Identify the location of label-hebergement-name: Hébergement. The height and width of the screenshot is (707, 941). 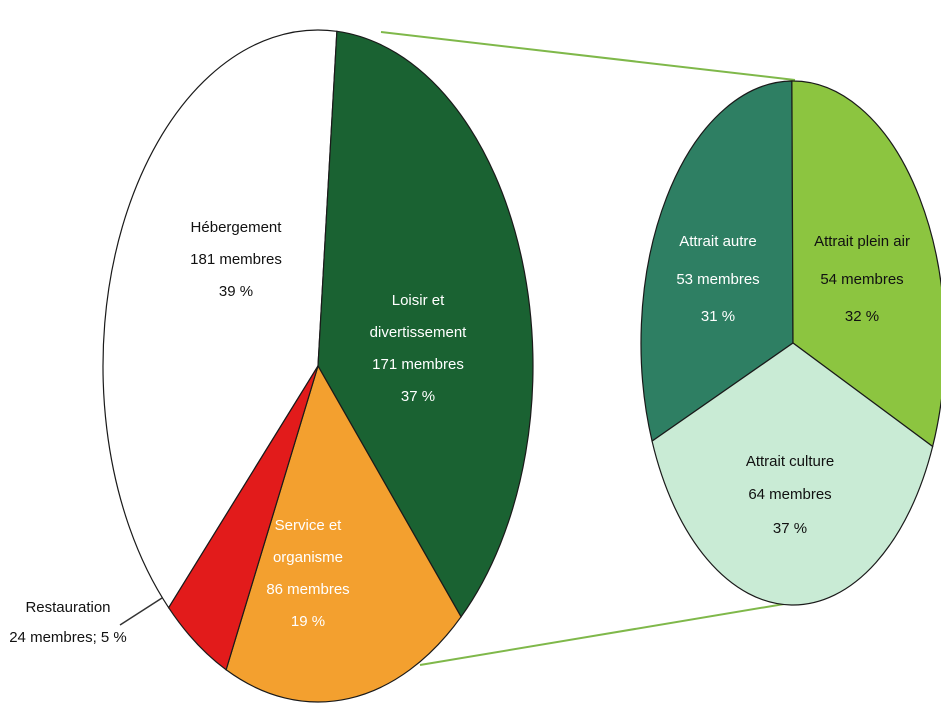
(237, 227).